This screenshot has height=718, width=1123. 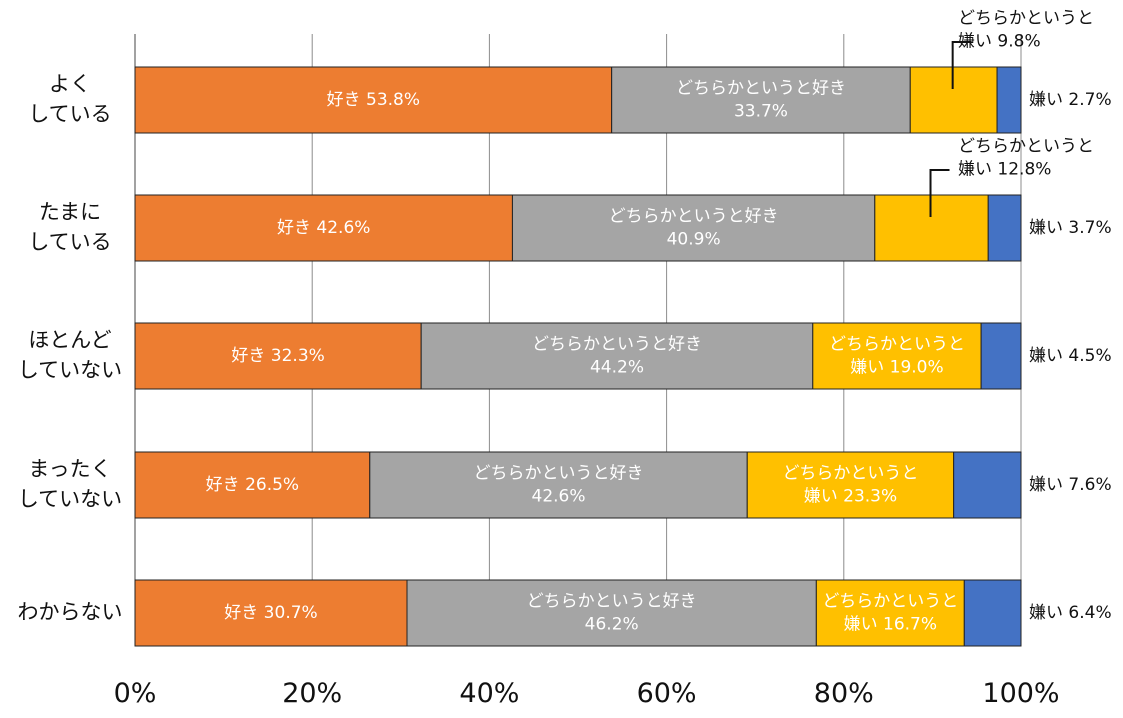 I want to click on data-label: 好き 53.8%, so click(x=373, y=100).